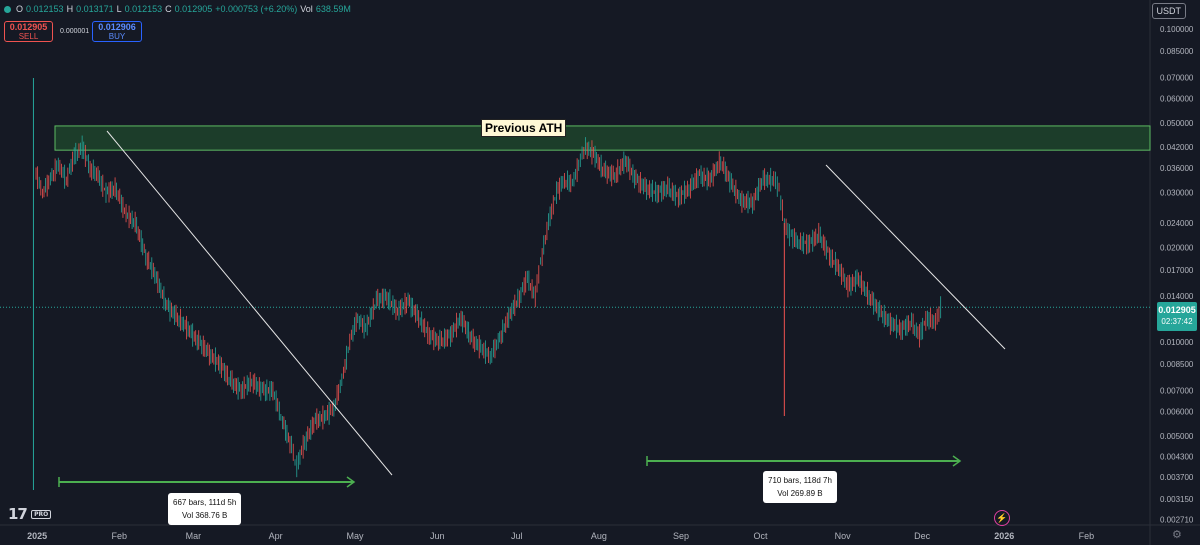 The image size is (1200, 545). What do you see at coordinates (18, 514) in the screenshot?
I see `logo-mark: 17` at bounding box center [18, 514].